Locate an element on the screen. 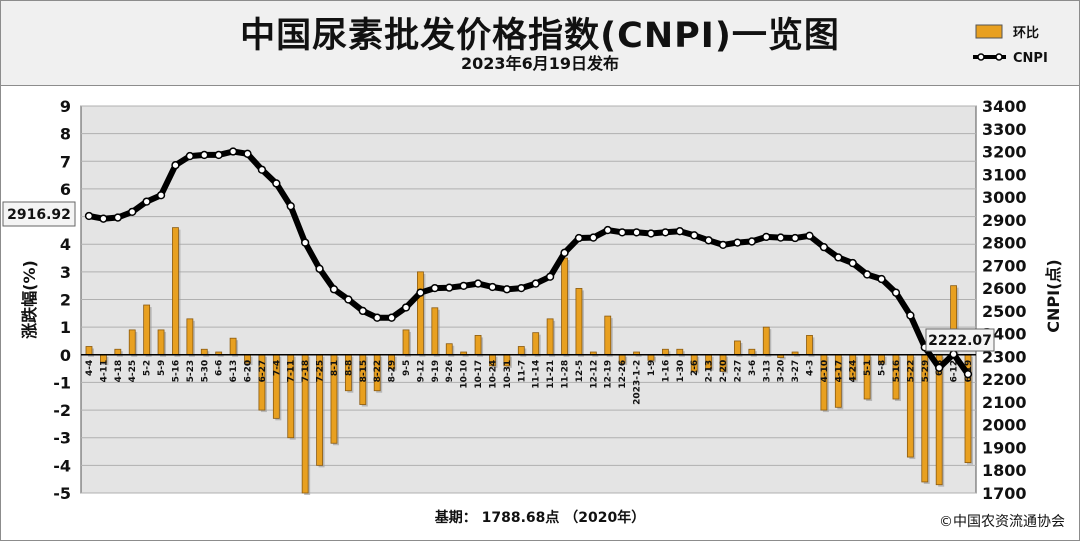 Image resolution: width=1080 pixels, height=541 pixels. legend-bar-swatch is located at coordinates (989, 31).